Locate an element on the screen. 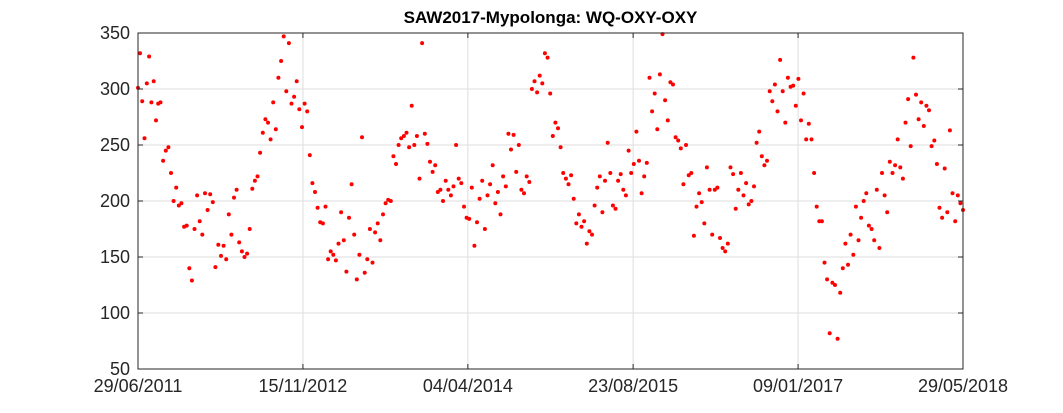  chart-title: SAW2017-Mypolonga: WQ-OXY-OXY is located at coordinates (551, 17).